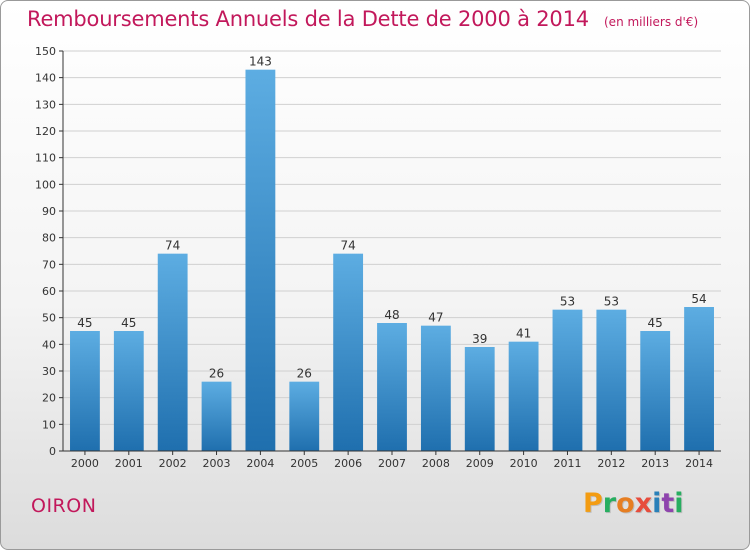  Describe the element at coordinates (260, 62) in the screenshot. I see `data-label: 143` at that location.